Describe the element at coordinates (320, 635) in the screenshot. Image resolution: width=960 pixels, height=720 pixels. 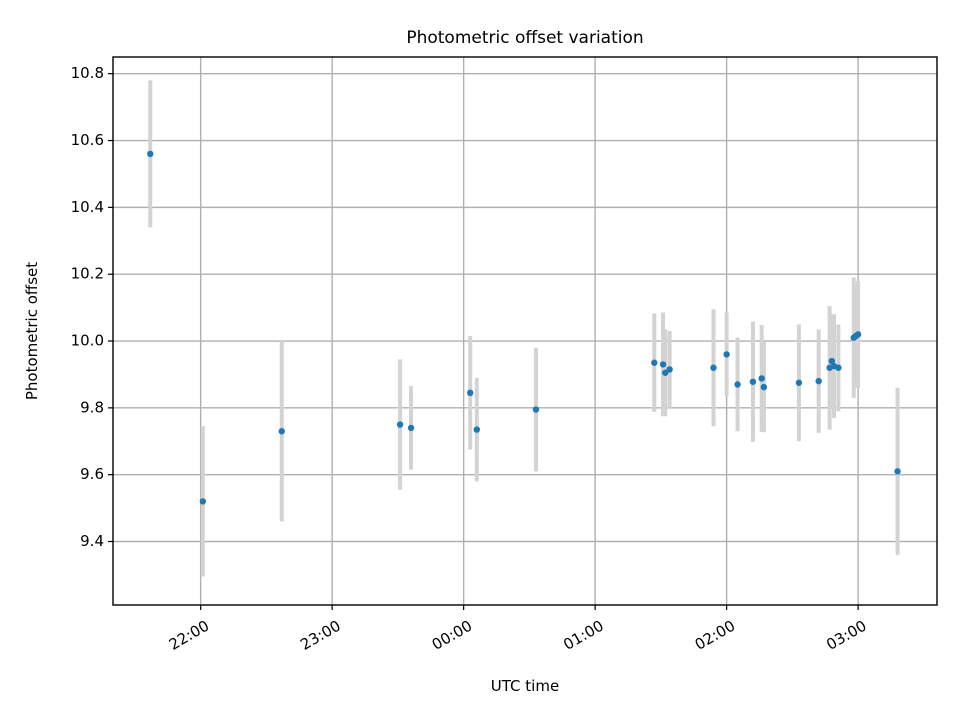
I see `x-tick-label: 23:00` at that location.